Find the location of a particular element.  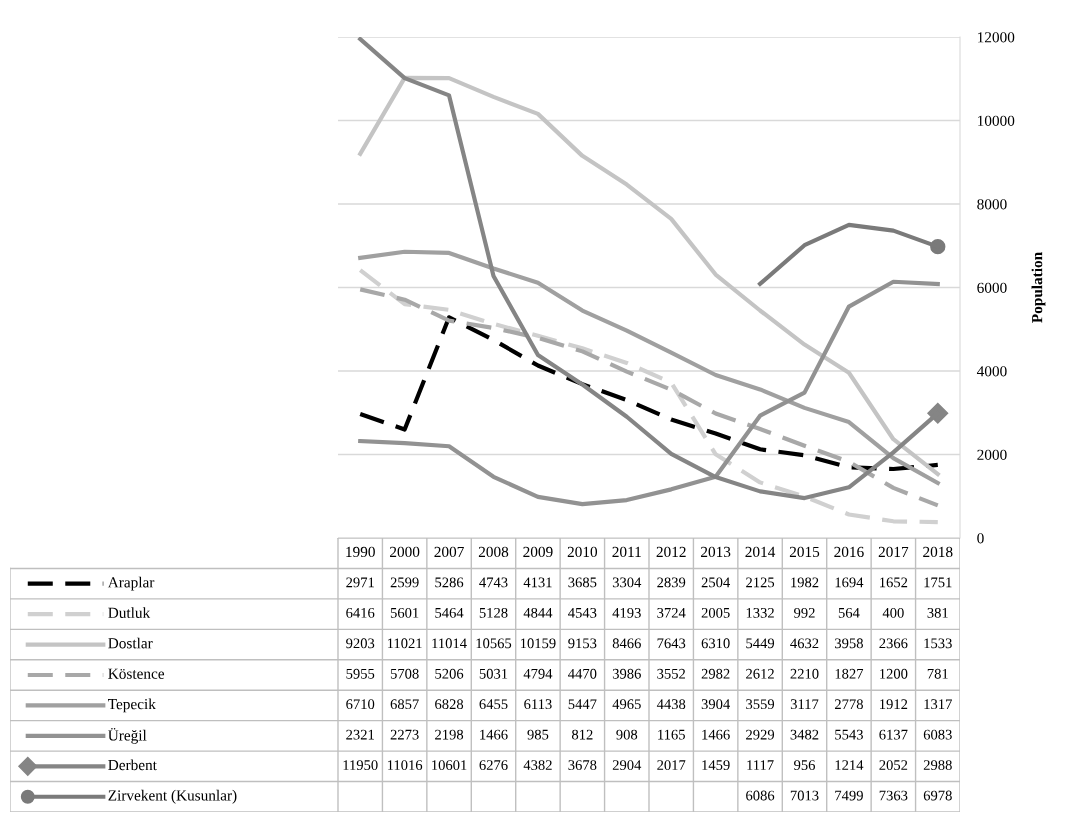

data-label: 6137 is located at coordinates (893, 734).